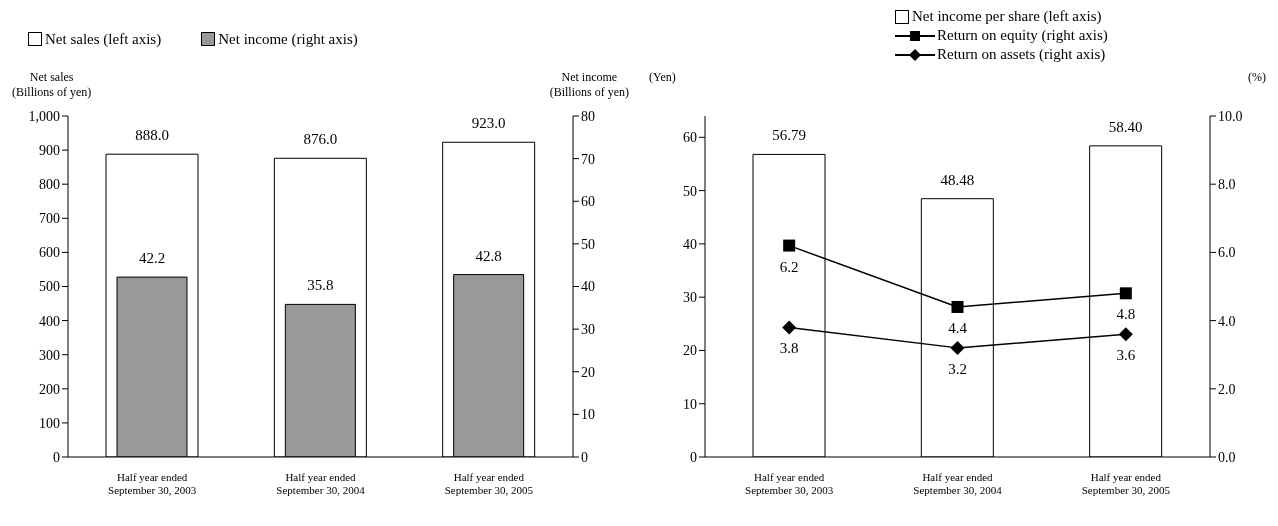  Describe the element at coordinates (1227, 457) in the screenshot. I see `y2-tick-label: 0.0` at that location.